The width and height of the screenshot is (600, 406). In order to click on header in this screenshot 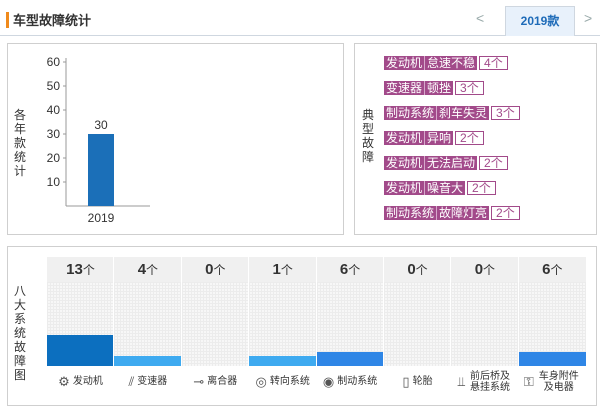, I will do `click(300, 18)`.